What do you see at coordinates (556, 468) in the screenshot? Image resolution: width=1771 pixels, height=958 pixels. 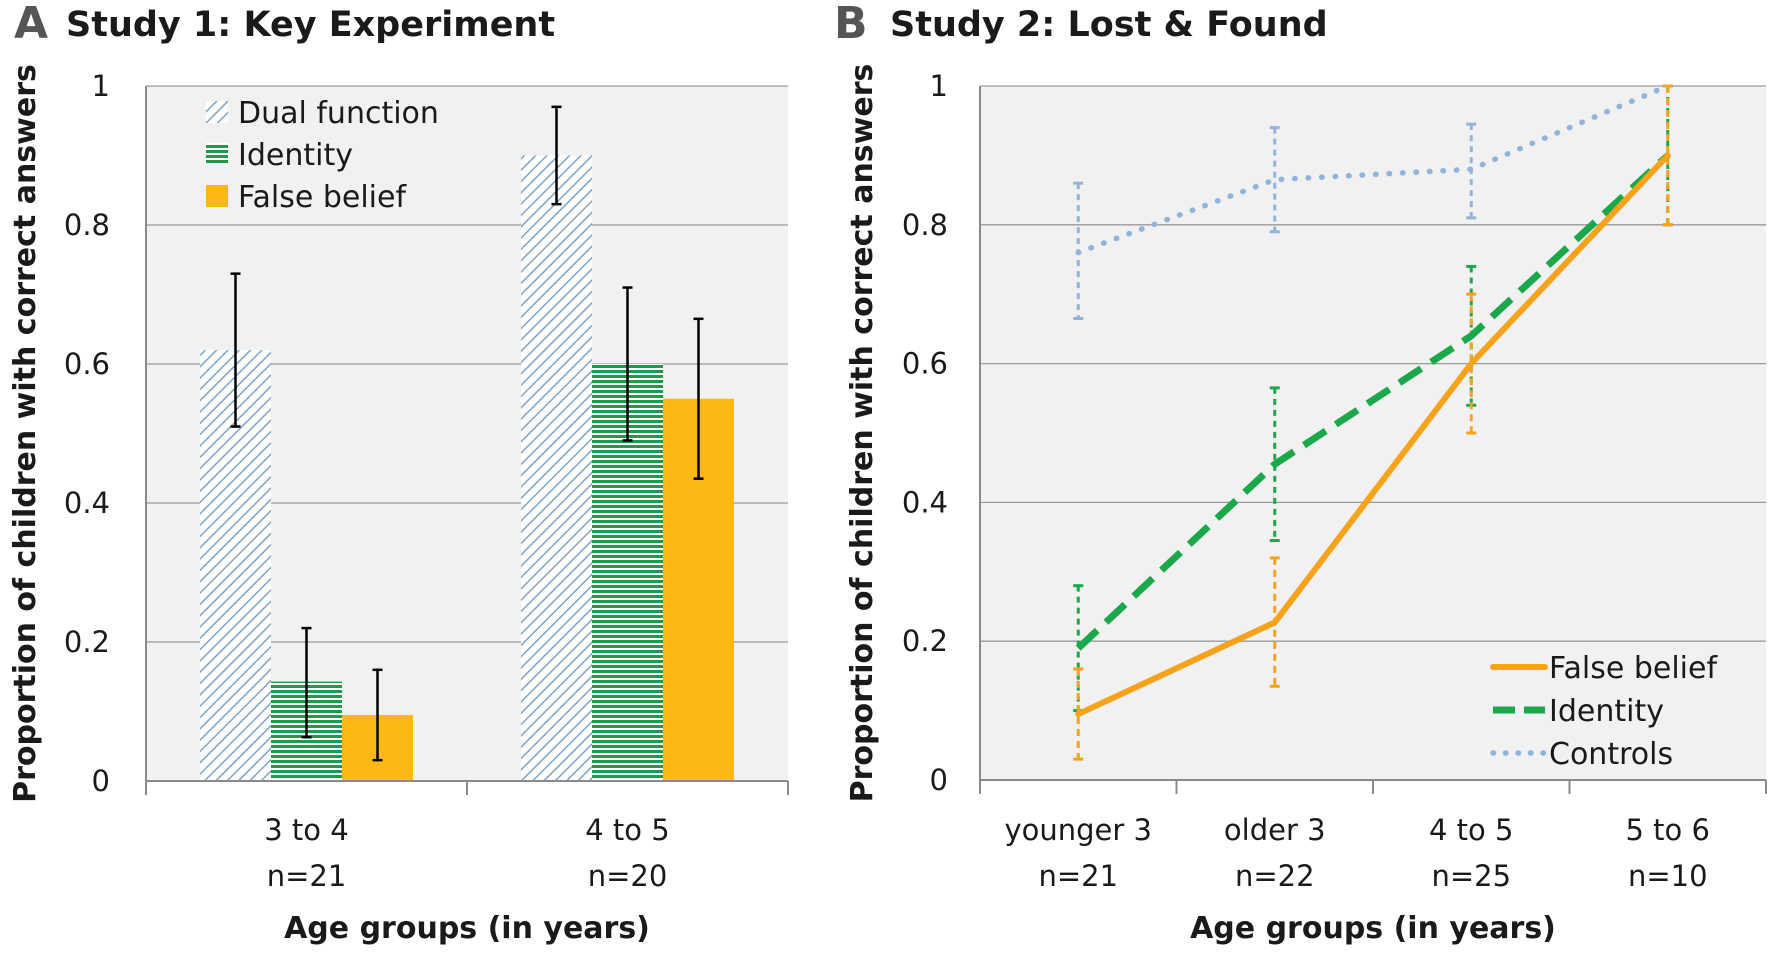 I see `panel-a-bar-dual-function` at bounding box center [556, 468].